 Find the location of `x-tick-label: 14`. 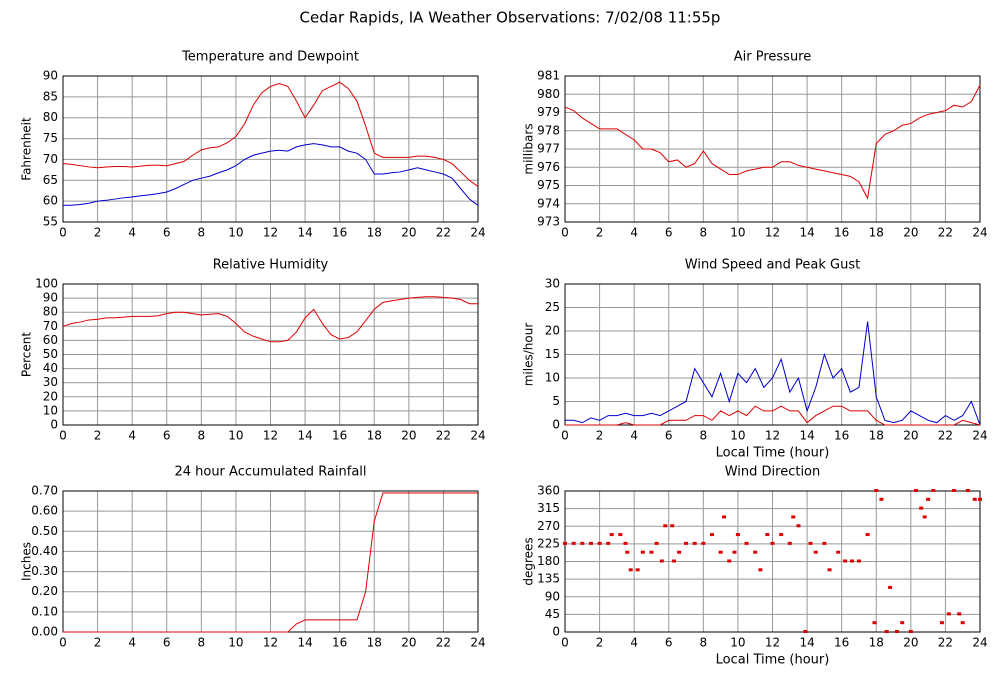

x-tick-label: 14 is located at coordinates (806, 643).